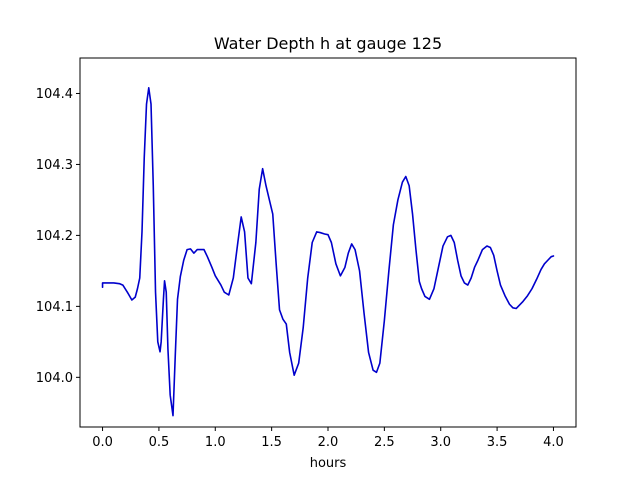 The image size is (640, 480). What do you see at coordinates (553, 442) in the screenshot?
I see `x-tick-label: 4.0` at bounding box center [553, 442].